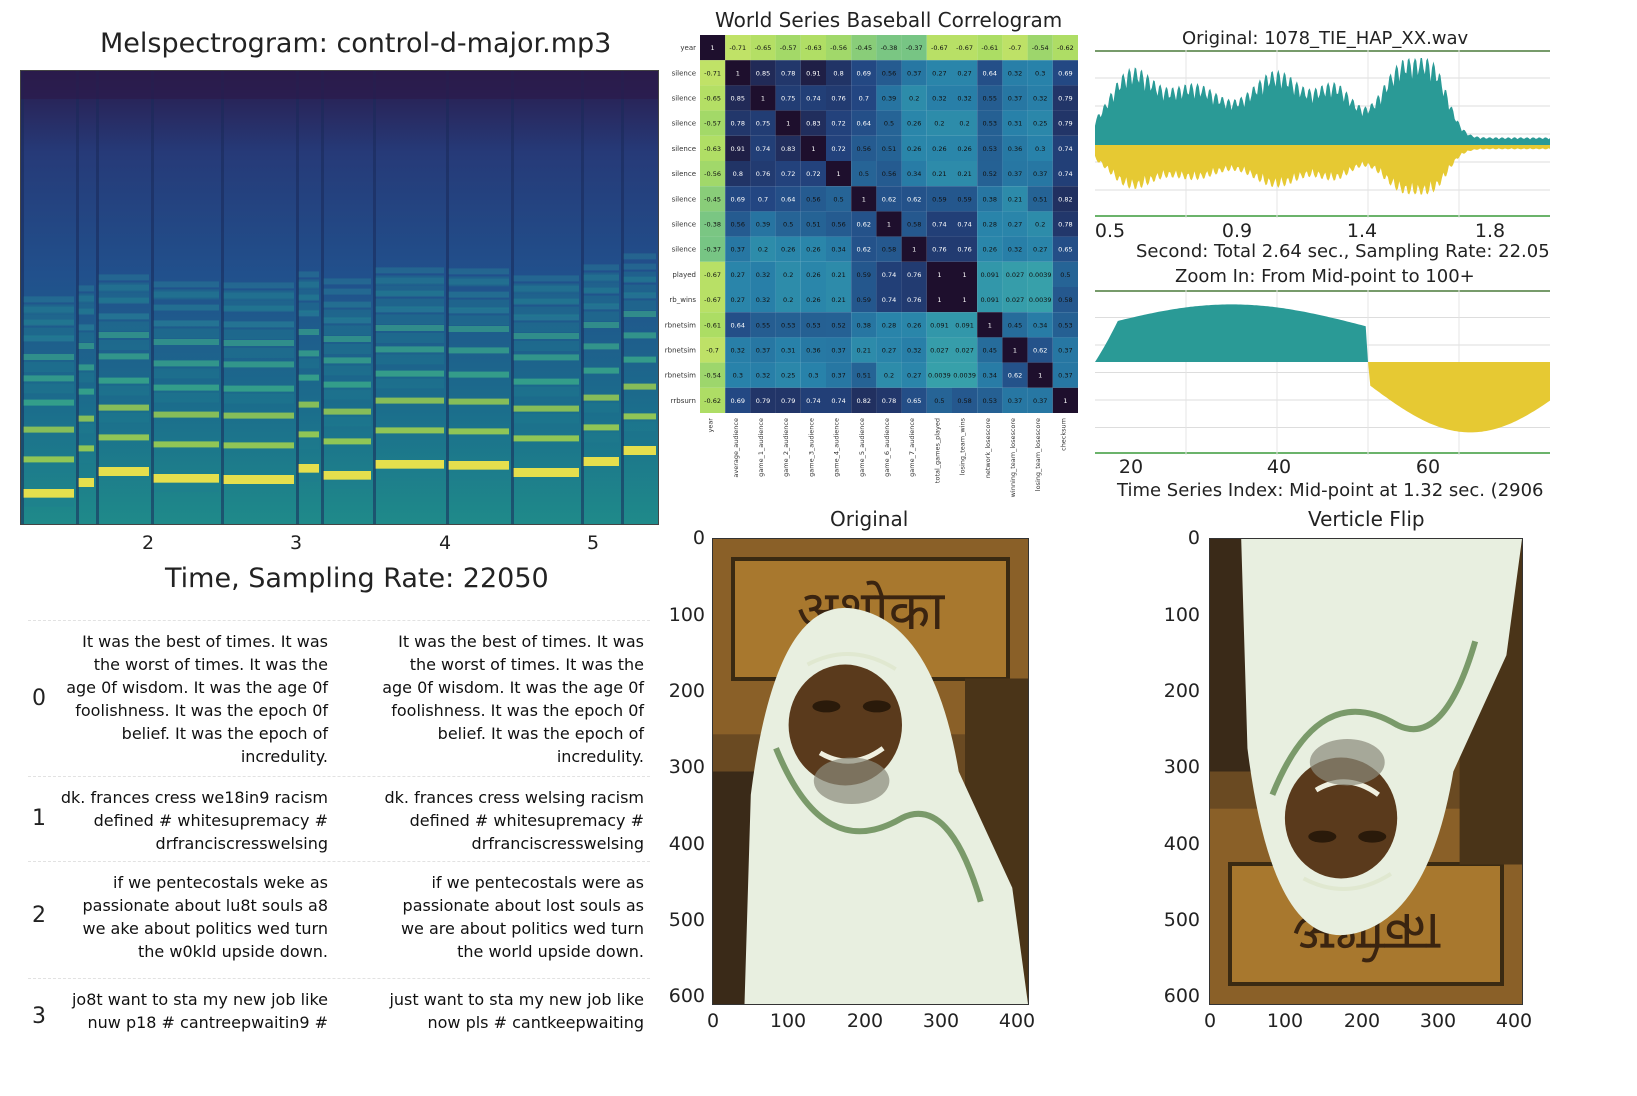  I want to click on heatmap-value: 0.55, so click(990, 99).